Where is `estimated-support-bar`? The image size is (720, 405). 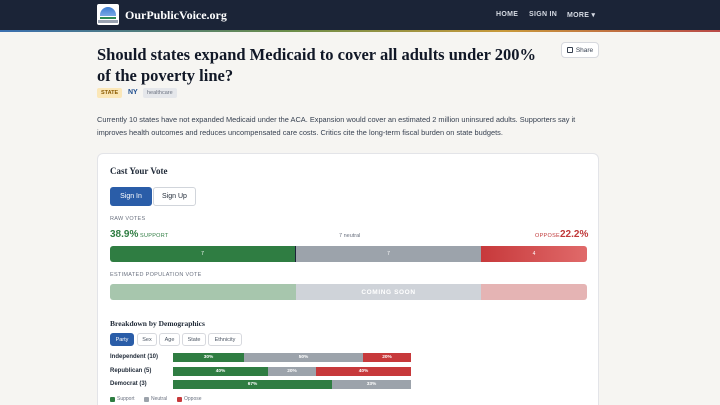
estimated-support-bar is located at coordinates (203, 292).